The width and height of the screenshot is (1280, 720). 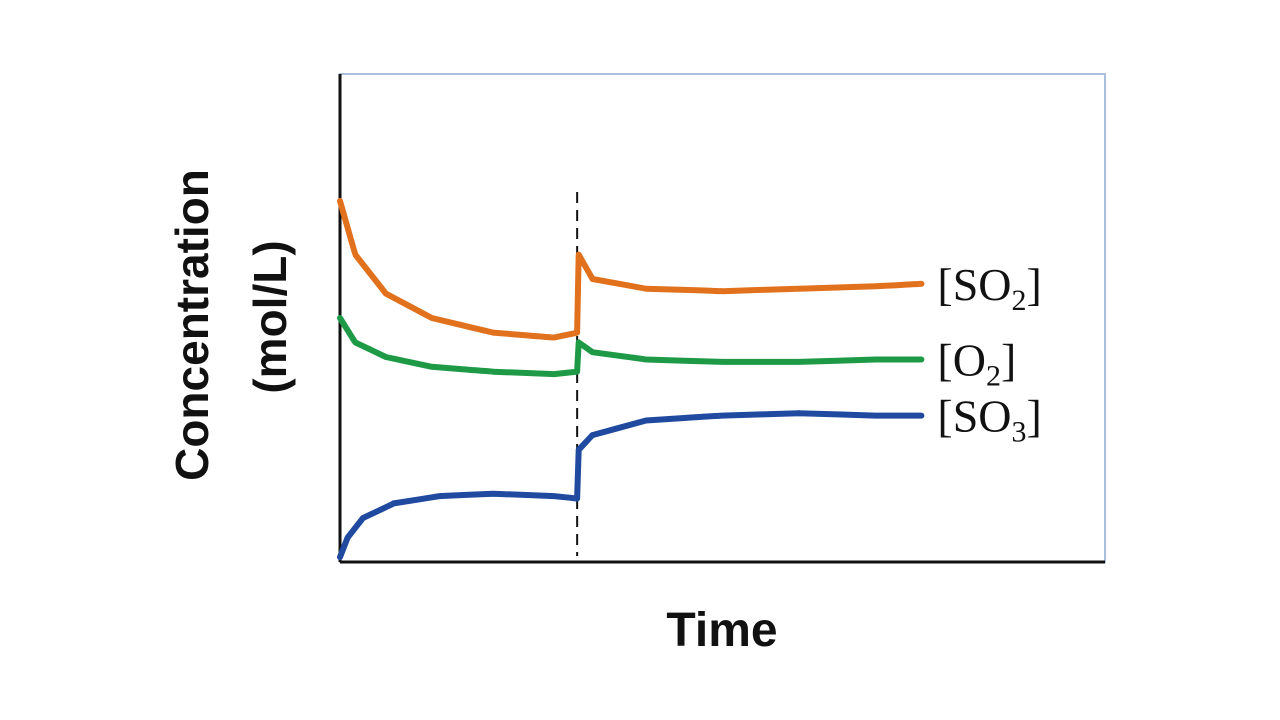 What do you see at coordinates (721, 630) in the screenshot?
I see `x-axis-title: Time` at bounding box center [721, 630].